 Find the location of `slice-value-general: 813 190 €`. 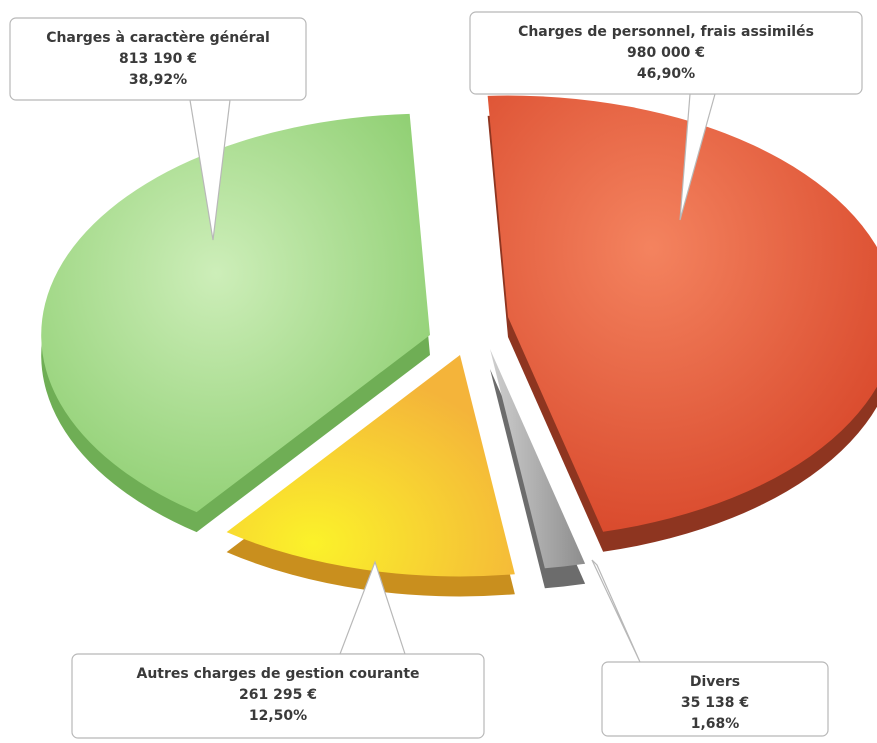

slice-value-general: 813 190 € is located at coordinates (158, 59).